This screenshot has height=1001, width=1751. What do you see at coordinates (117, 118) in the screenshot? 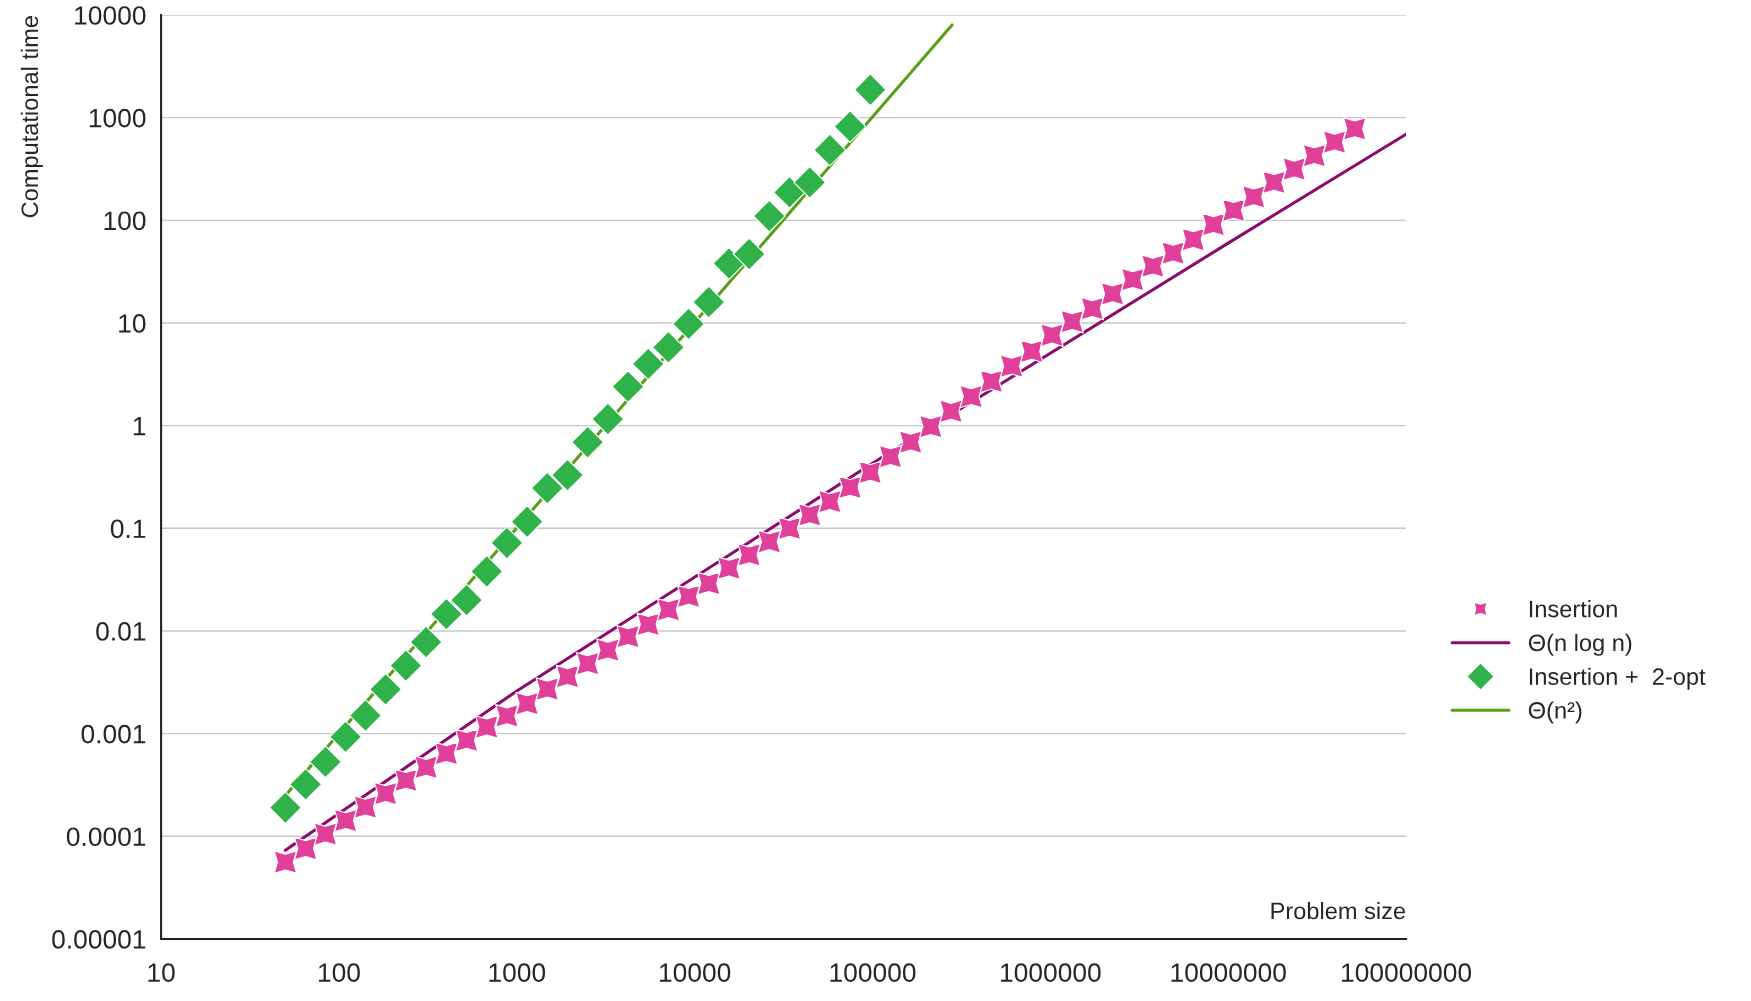
I see `y-tick-label: 1000` at bounding box center [117, 118].